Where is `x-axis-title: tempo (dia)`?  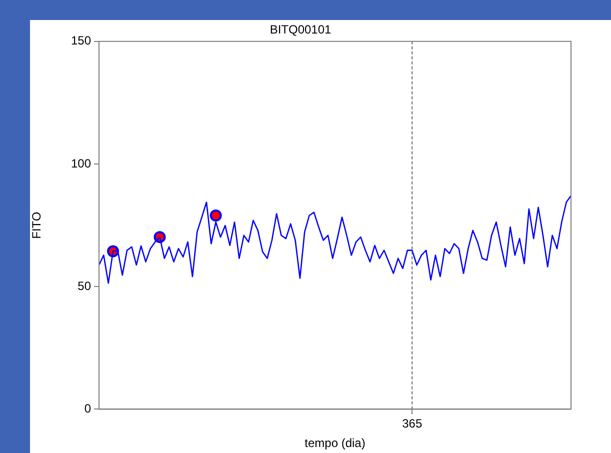
x-axis-title: tempo (dia) is located at coordinates (335, 443).